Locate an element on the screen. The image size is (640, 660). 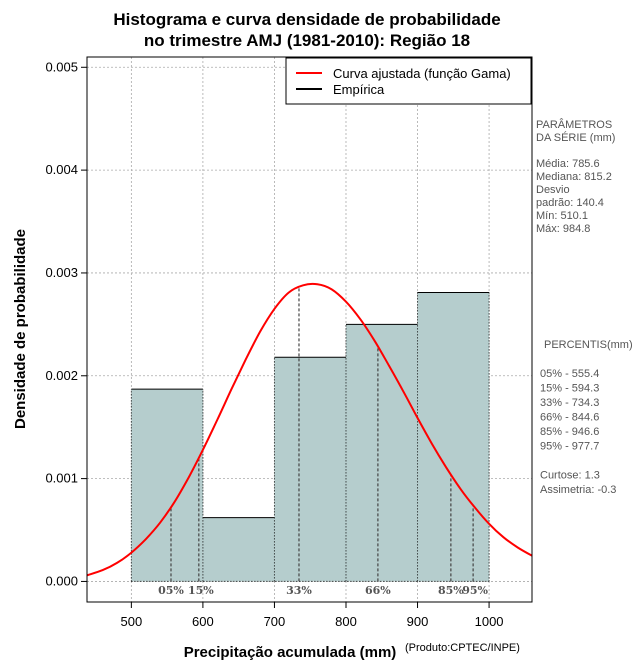
y-axis-title: Densidade de probabilidade is located at coordinates (20, 329).